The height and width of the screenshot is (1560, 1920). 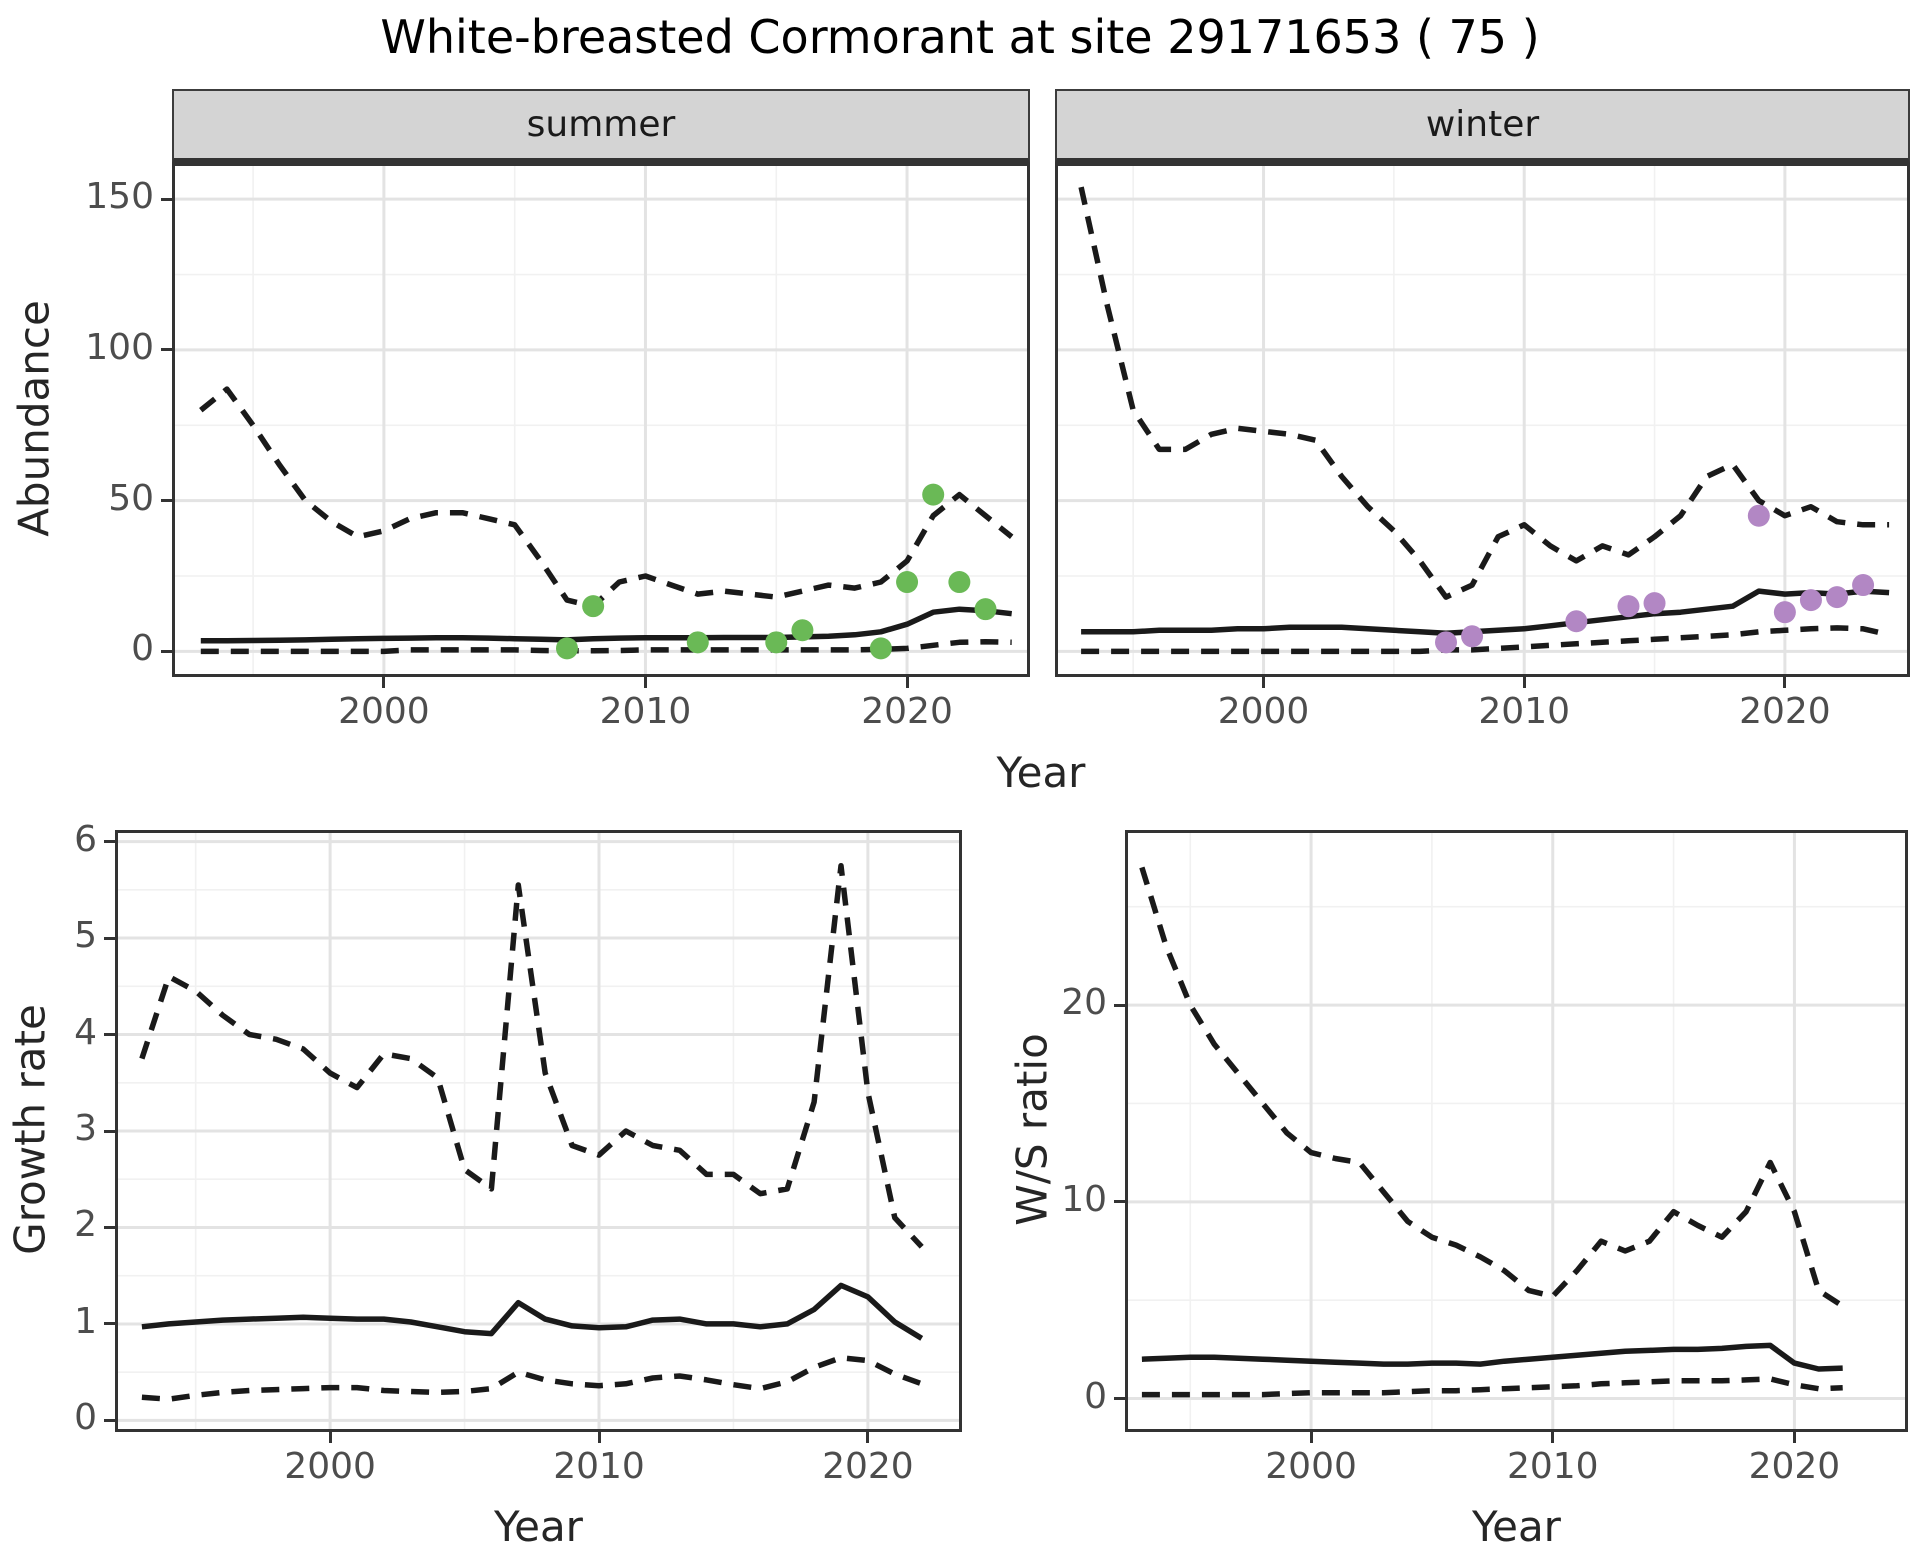 I want to click on facet-strip-label: summer, so click(x=601, y=124).